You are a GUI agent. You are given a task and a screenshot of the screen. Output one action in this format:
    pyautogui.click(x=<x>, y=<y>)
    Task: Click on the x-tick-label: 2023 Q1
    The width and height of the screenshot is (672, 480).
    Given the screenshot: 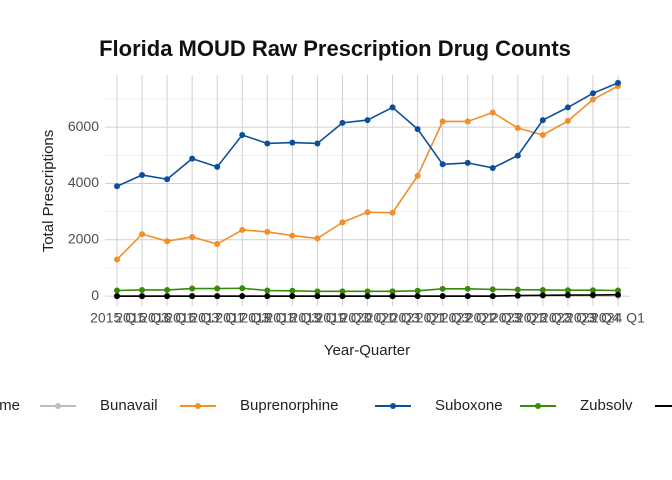 What is the action you would take?
    pyautogui.click(x=518, y=318)
    